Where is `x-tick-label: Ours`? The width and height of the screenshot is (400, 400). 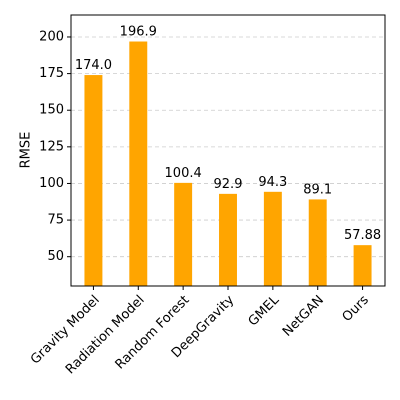 x-tick-label: Ours is located at coordinates (356, 309).